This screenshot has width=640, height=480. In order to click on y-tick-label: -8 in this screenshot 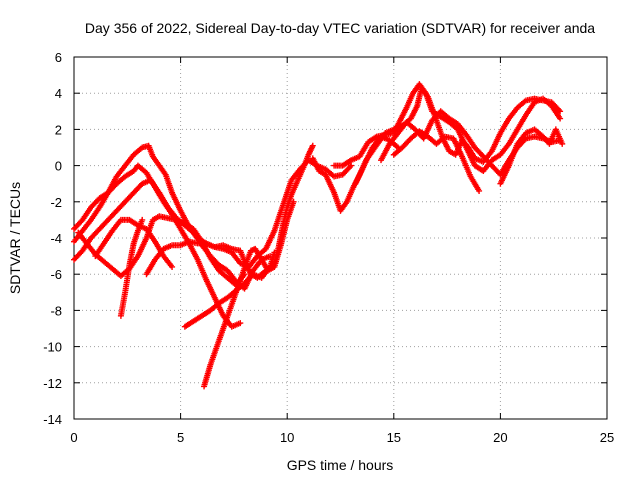, I will do `click(56, 310)`.